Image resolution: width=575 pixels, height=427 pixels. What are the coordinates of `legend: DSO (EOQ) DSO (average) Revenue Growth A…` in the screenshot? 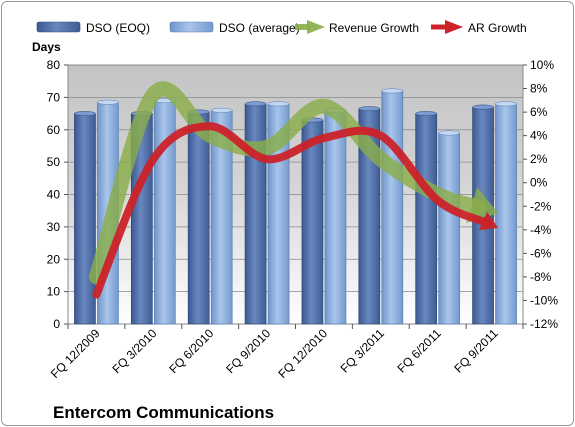 It's located at (281, 27).